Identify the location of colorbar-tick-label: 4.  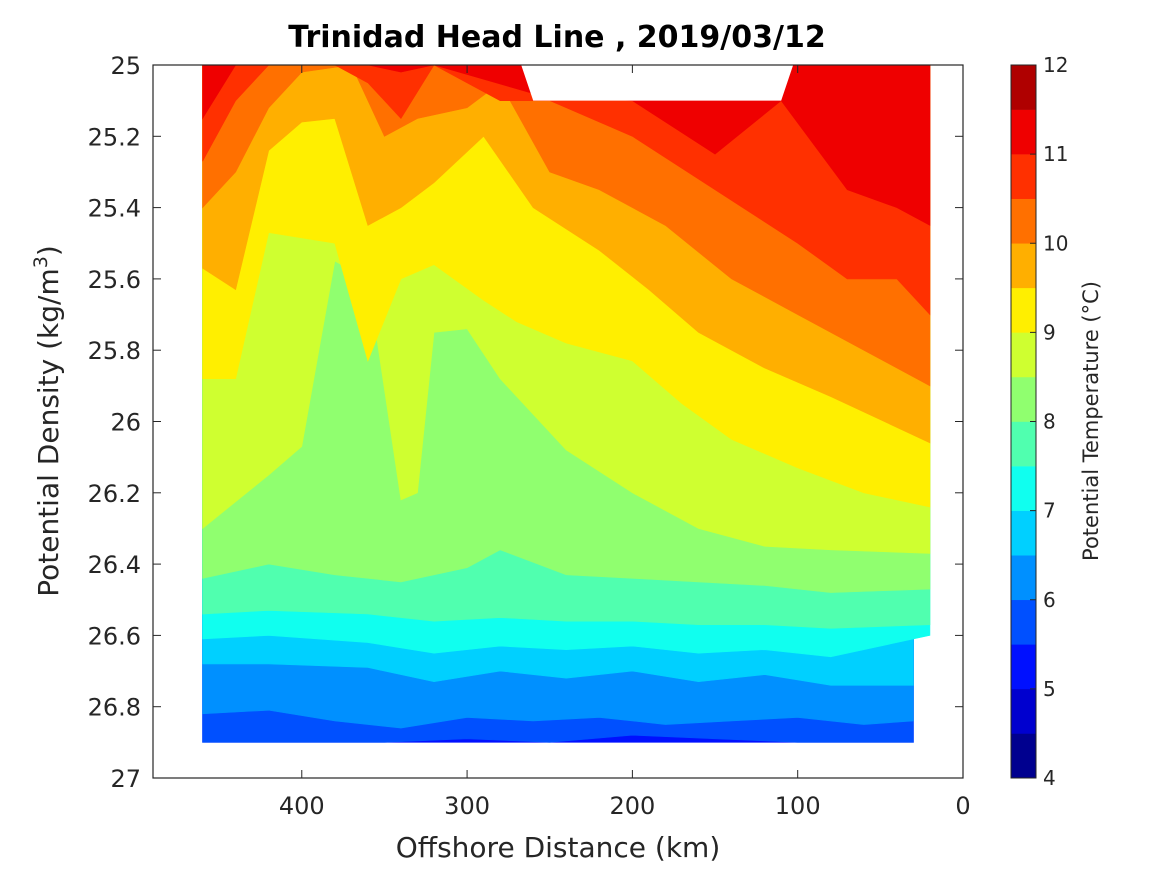
(1049, 778).